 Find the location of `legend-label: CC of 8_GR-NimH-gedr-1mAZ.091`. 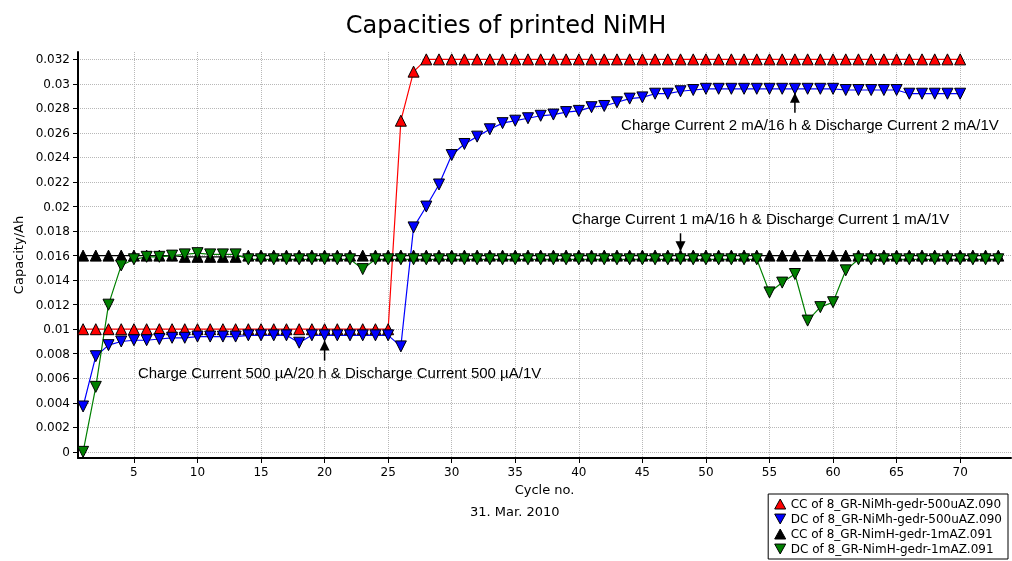

legend-label: CC of 8_GR-NimH-gedr-1mAZ.091 is located at coordinates (891, 534).